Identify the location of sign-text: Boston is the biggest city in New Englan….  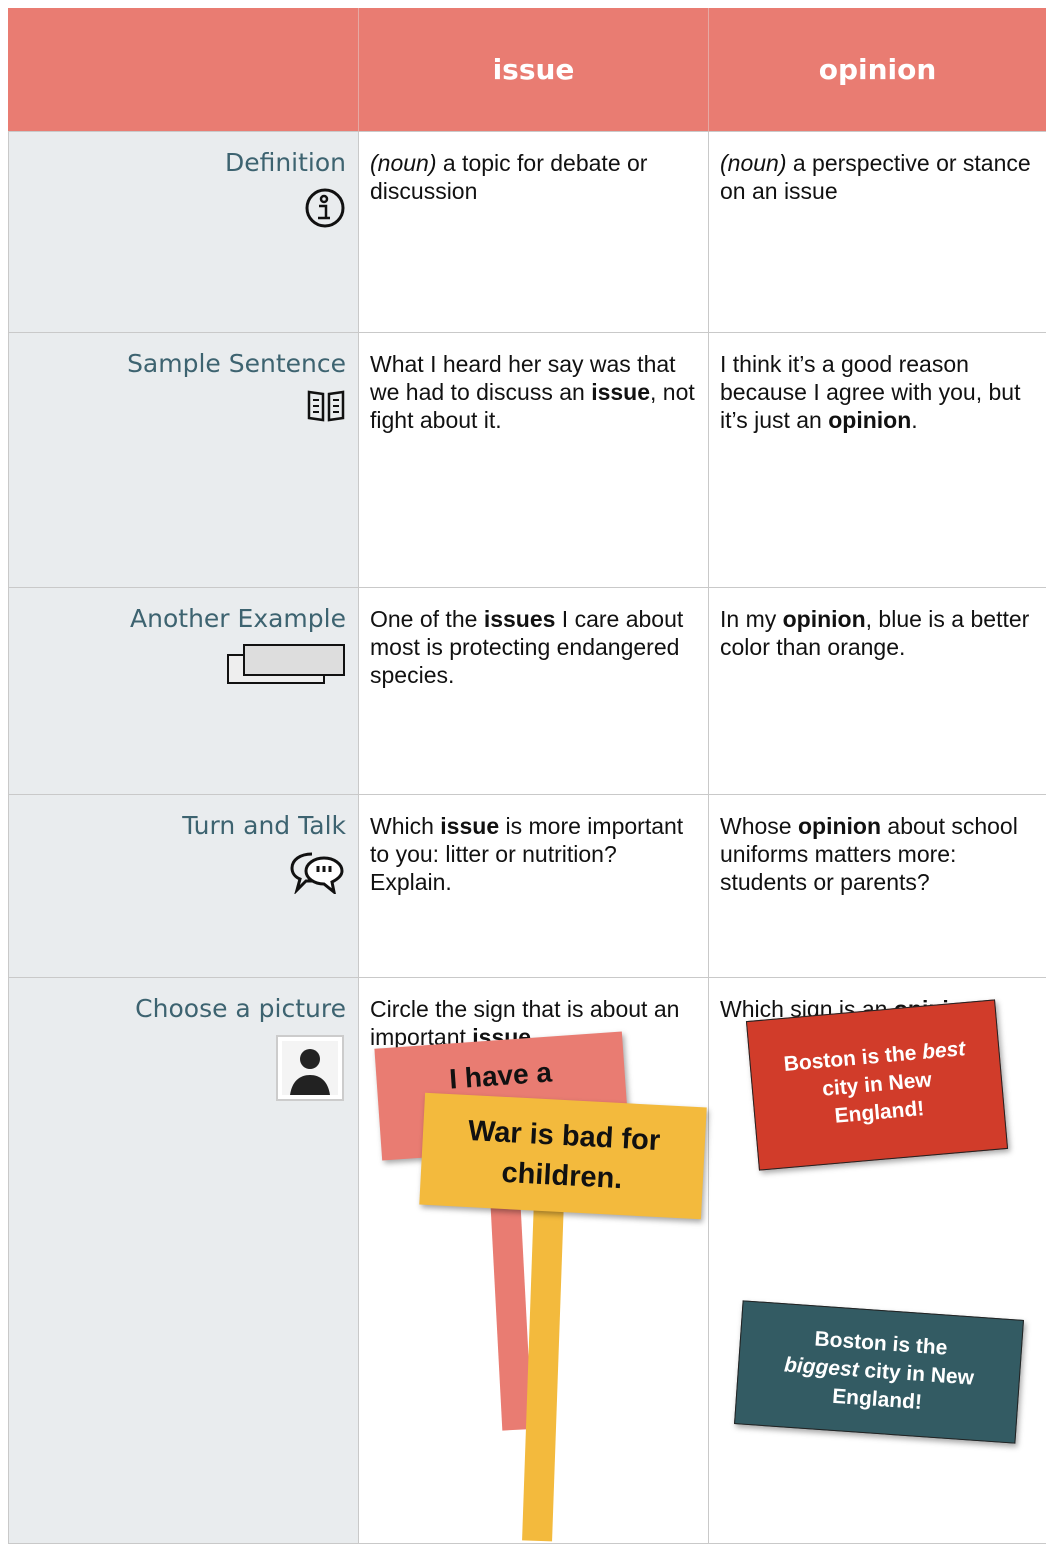
(878, 1372).